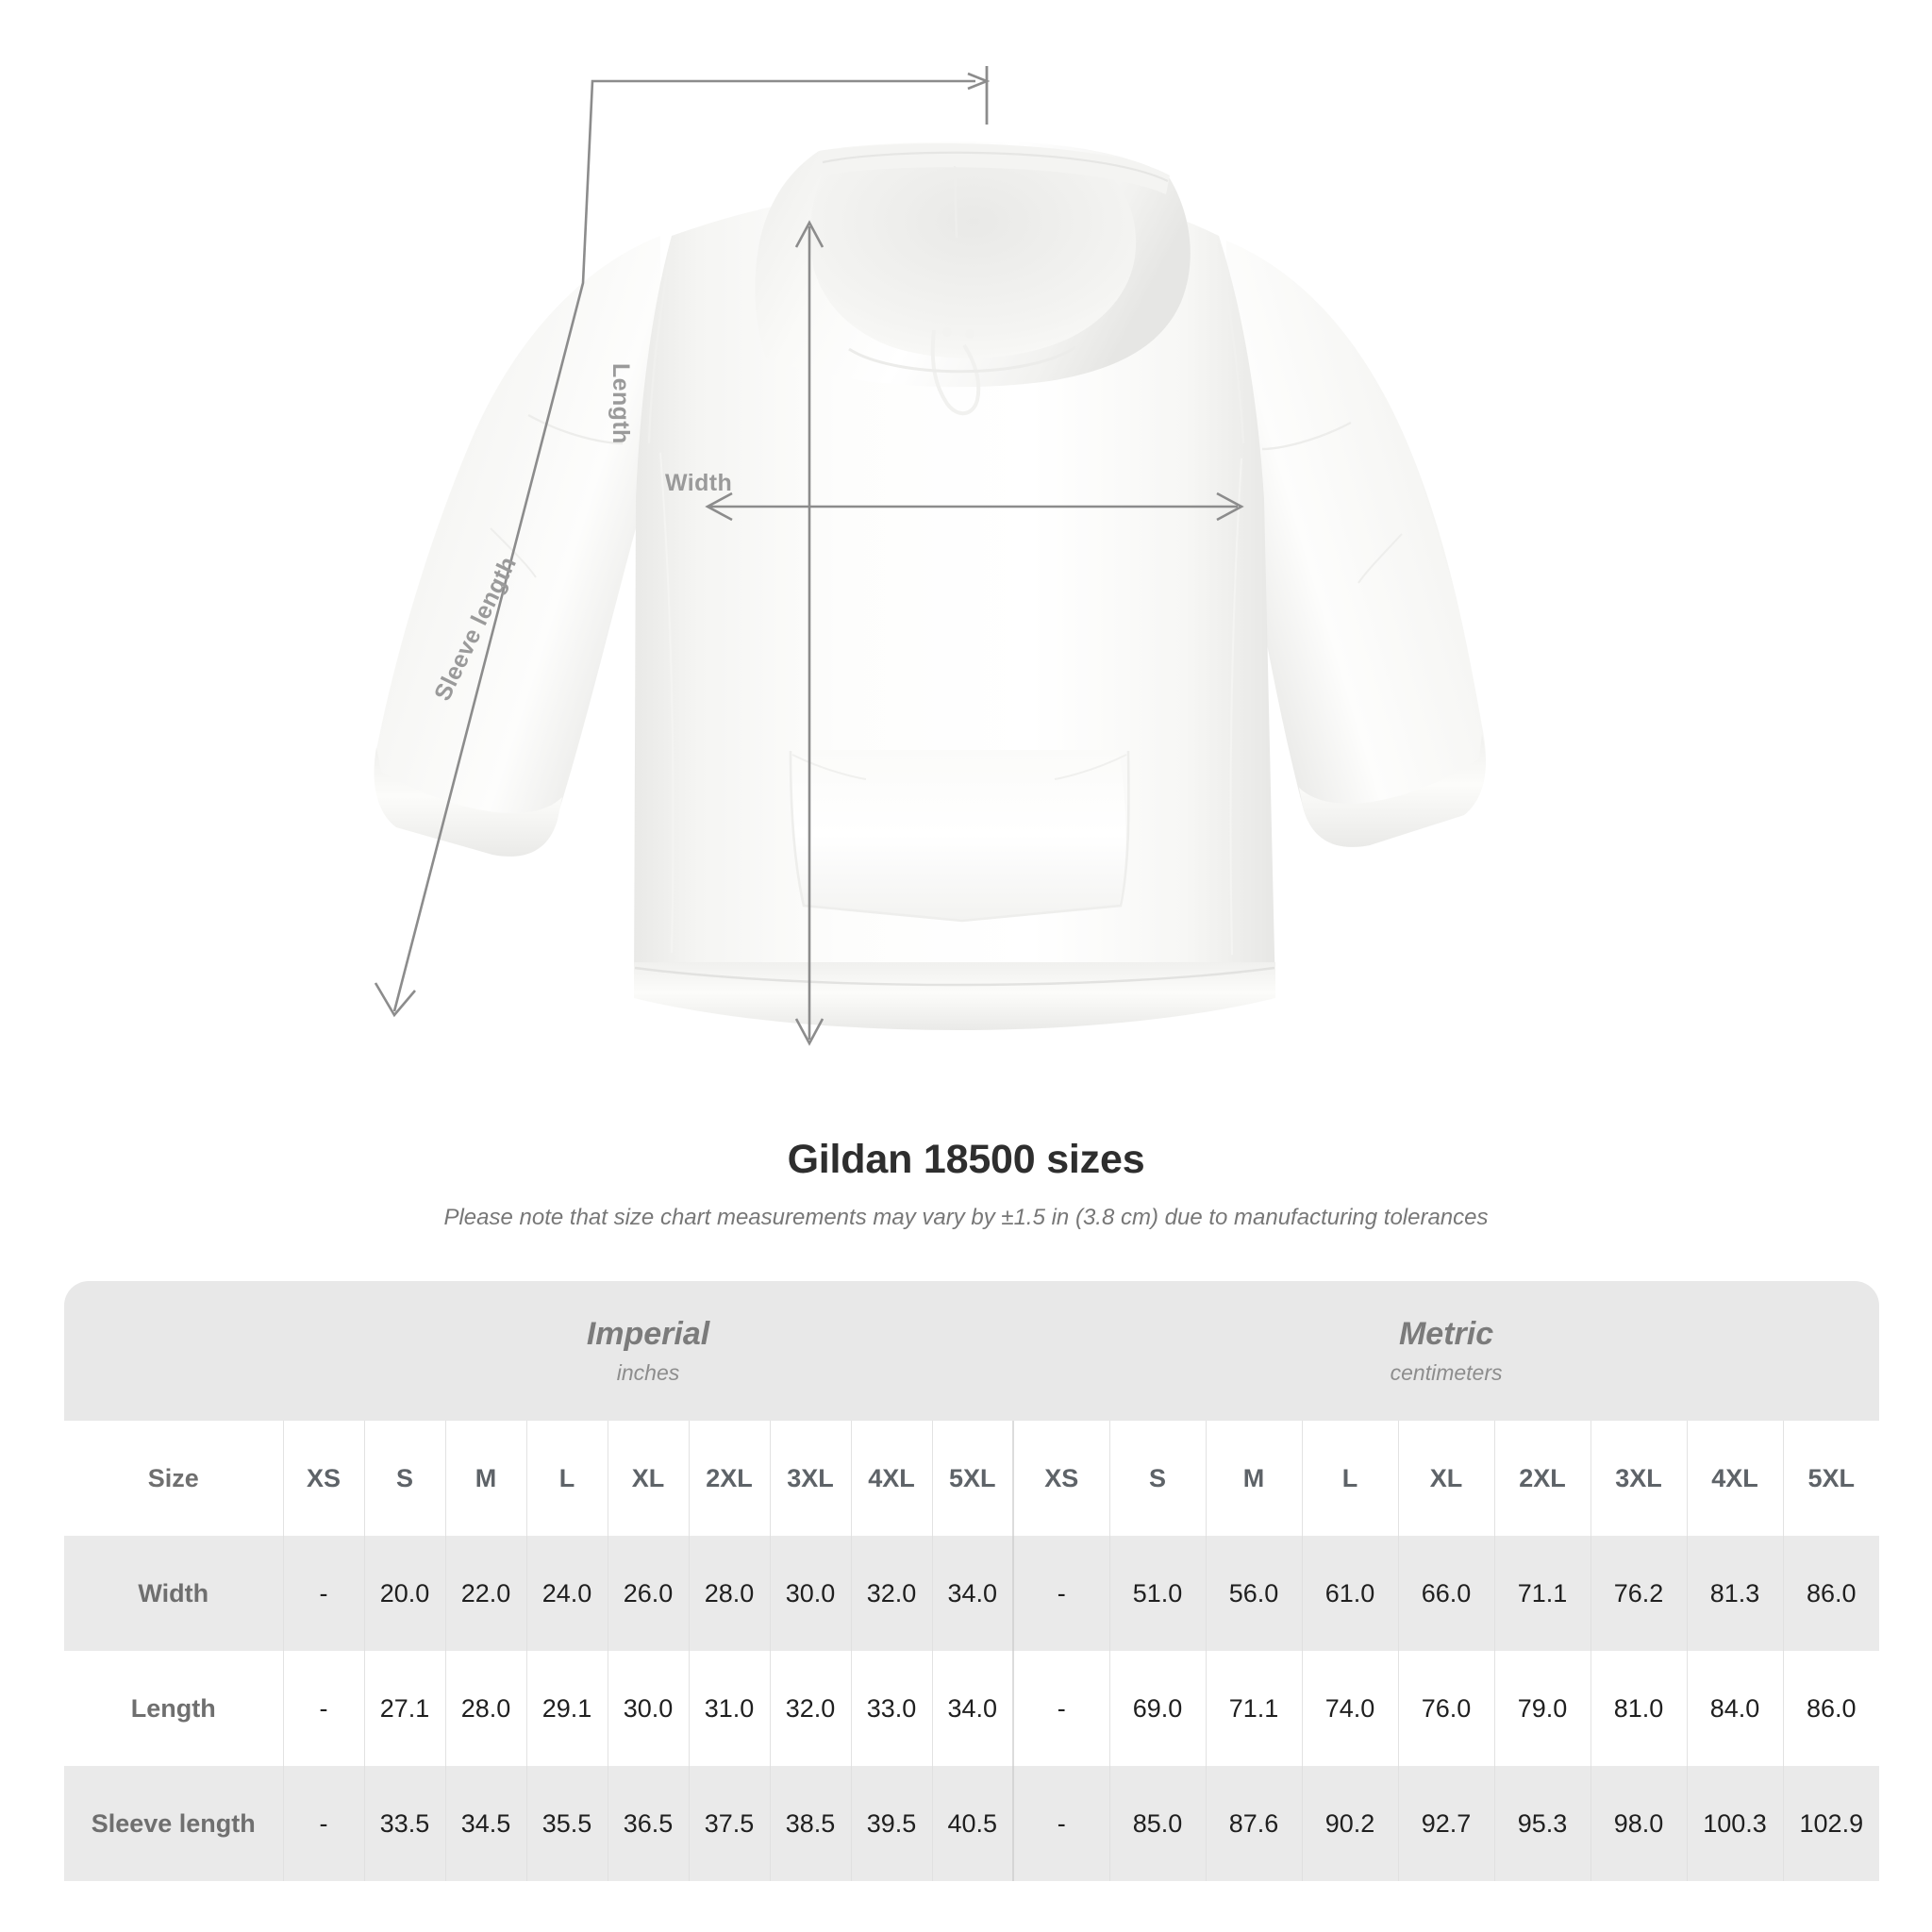  I want to click on sleeve-metric-m: 87.6, so click(1254, 1824).